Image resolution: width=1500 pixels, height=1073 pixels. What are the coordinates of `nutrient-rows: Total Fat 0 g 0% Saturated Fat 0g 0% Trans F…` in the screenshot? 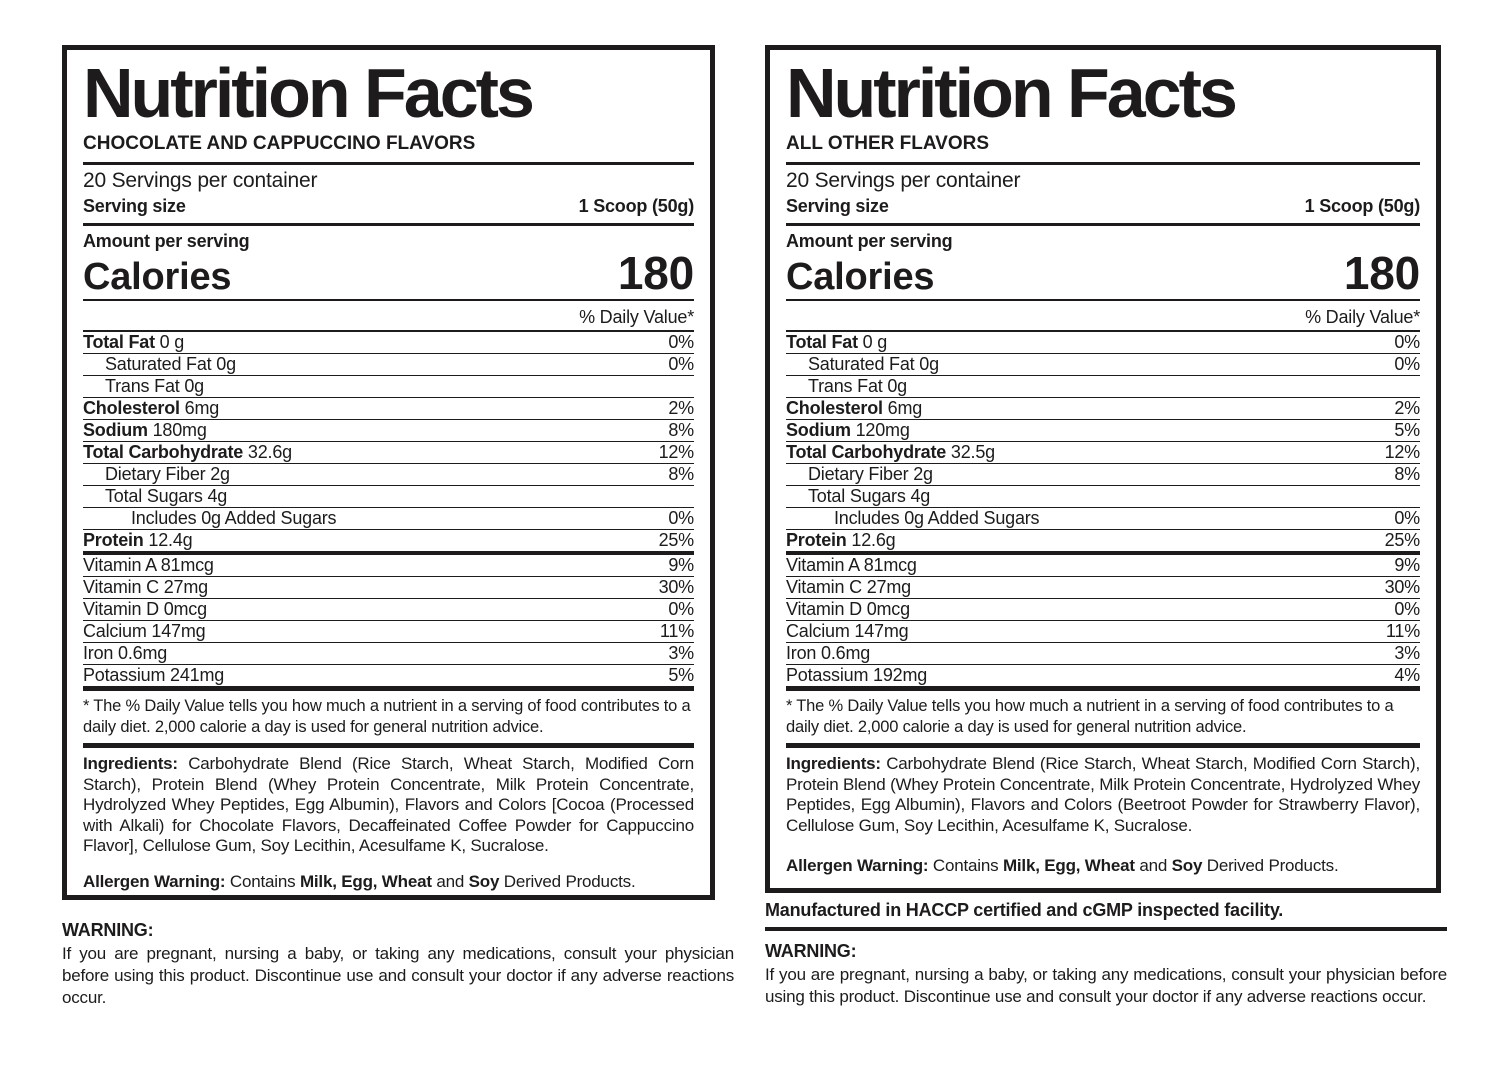 It's located at (388, 509).